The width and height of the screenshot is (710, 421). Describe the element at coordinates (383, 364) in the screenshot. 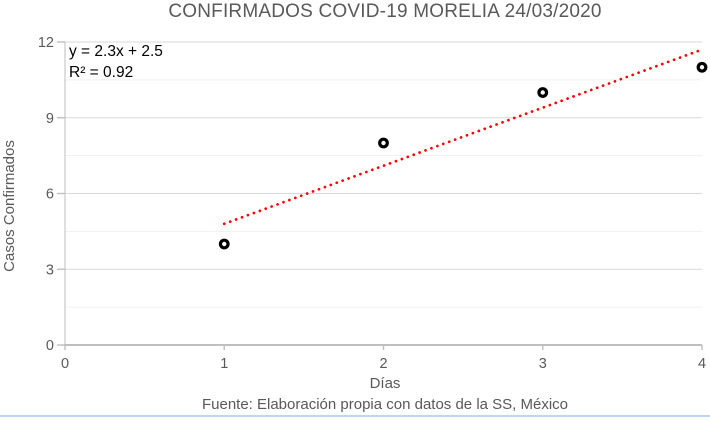

I see `x-tick-label: 2` at that location.